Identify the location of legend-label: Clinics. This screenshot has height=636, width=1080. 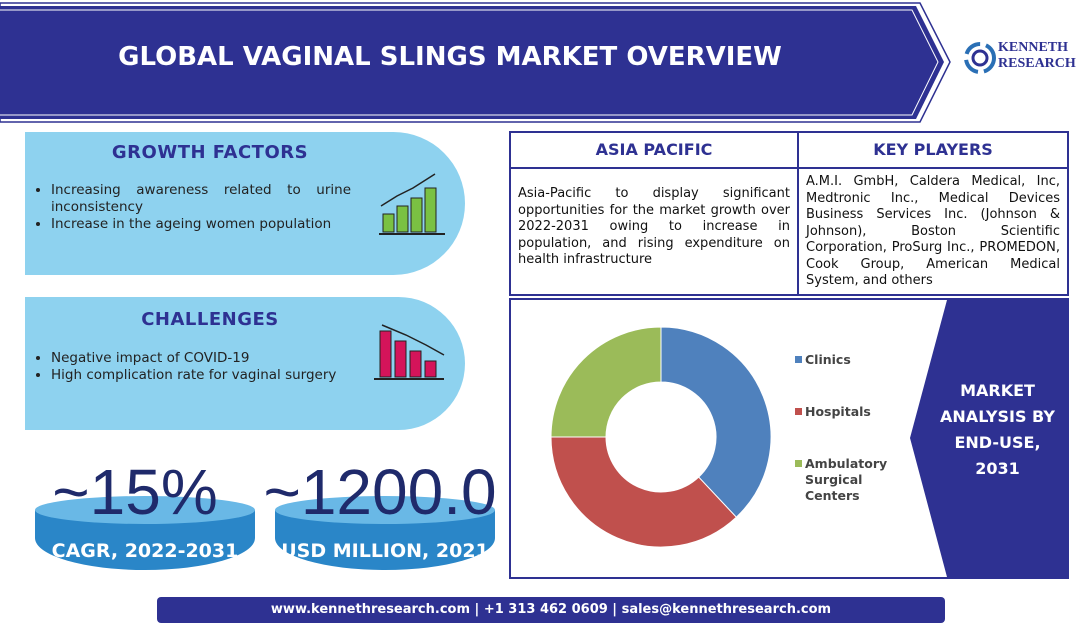
(828, 359).